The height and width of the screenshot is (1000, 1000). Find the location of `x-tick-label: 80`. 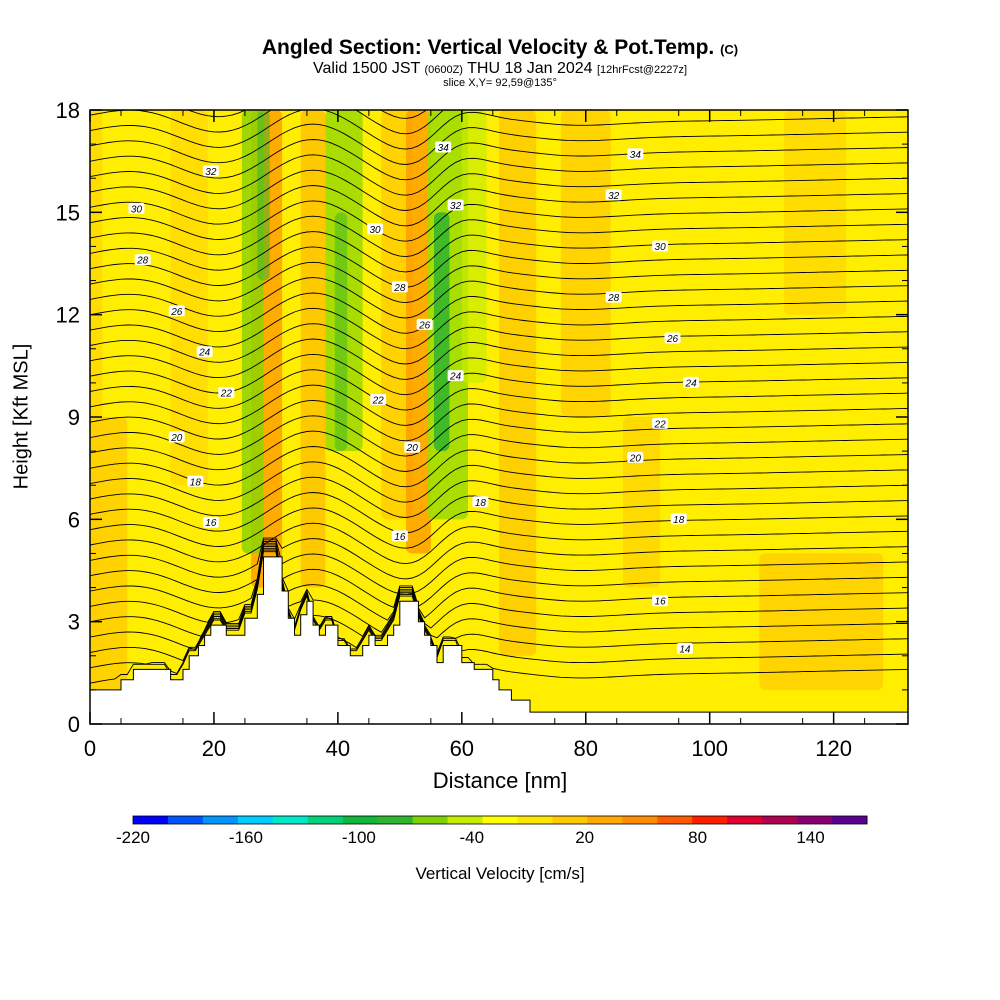

x-tick-label: 80 is located at coordinates (586, 748).